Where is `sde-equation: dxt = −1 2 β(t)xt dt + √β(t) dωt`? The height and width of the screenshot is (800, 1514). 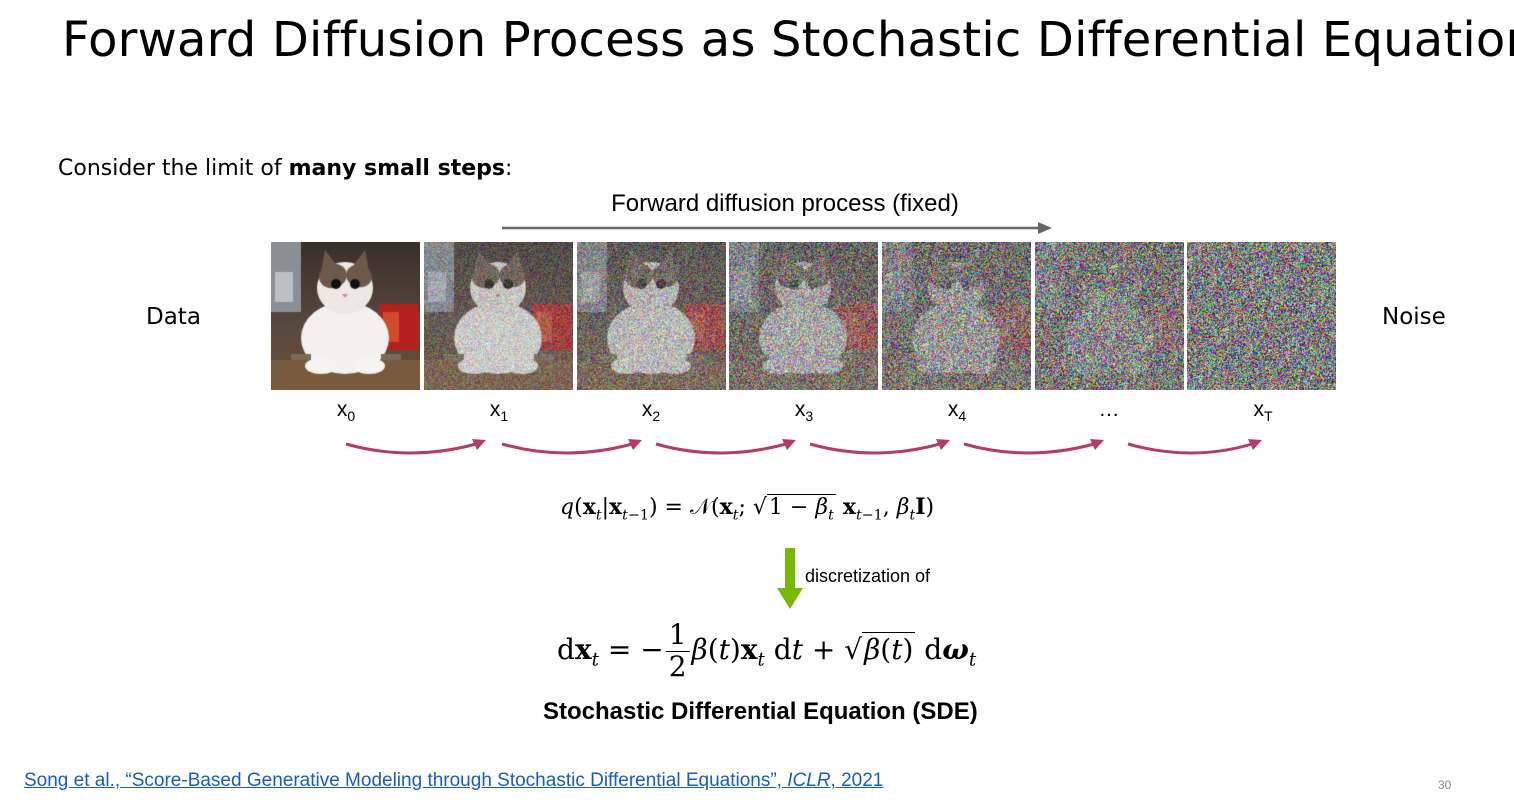
sde-equation: dxt = −1 2 β(t)xt dt + √β(t) dωt is located at coordinates (767, 650).